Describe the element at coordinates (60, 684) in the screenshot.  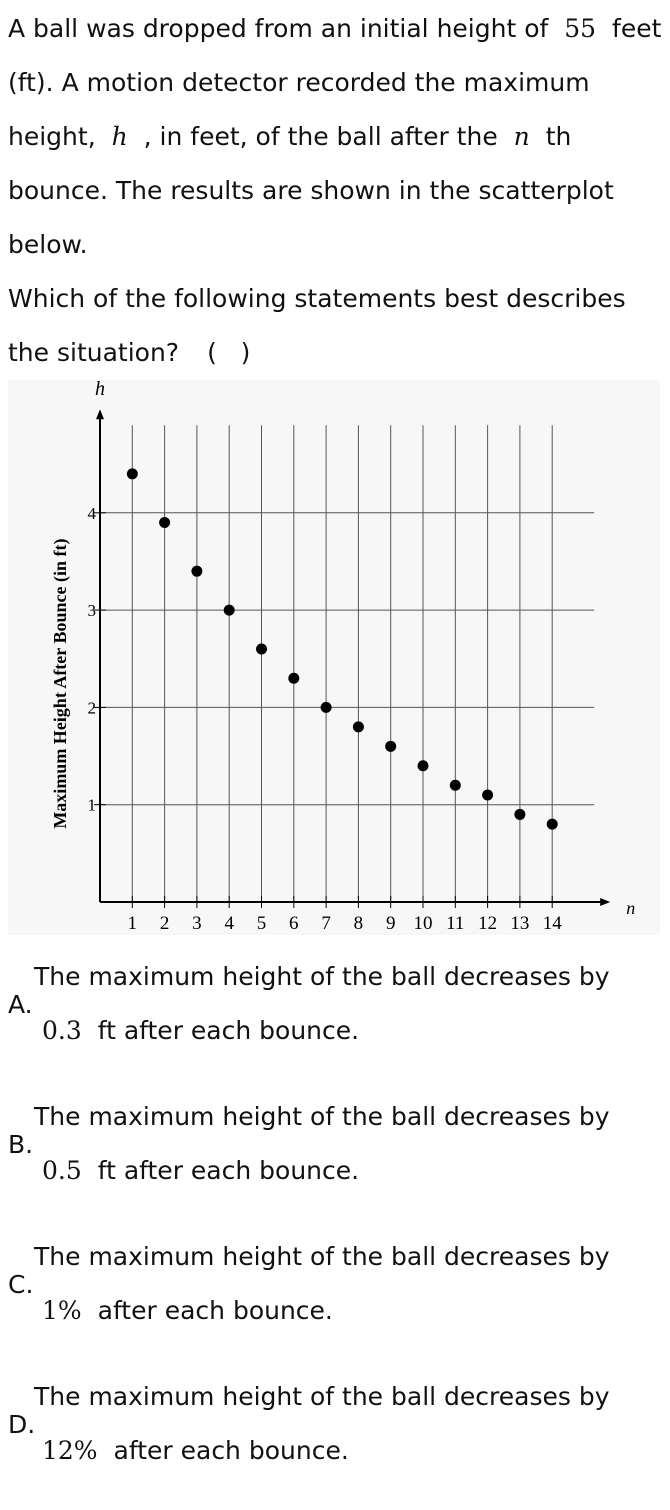
I see `y-axis-title: Maximum Height After Bounce (in ft)` at that location.